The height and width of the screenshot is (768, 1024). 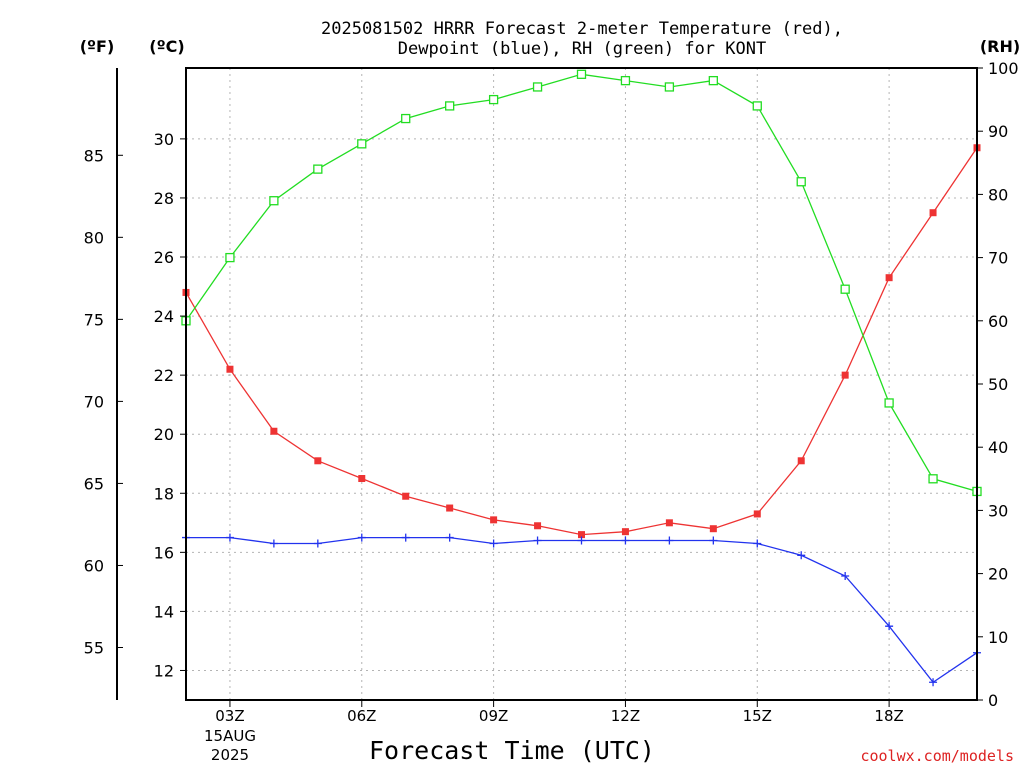 I want to click on celsius-tick-label: 22, so click(x=164, y=375).